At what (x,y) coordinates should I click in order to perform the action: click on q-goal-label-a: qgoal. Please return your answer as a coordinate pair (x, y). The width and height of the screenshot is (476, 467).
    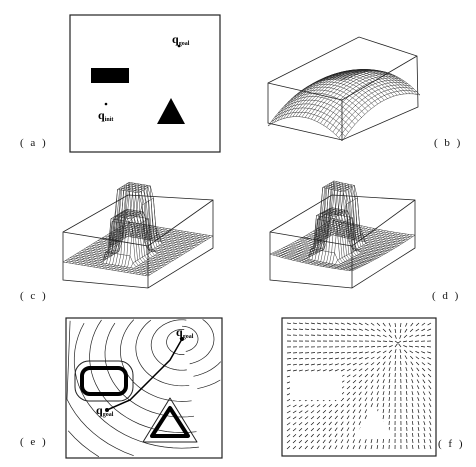
    Looking at the image, I should click on (181, 39).